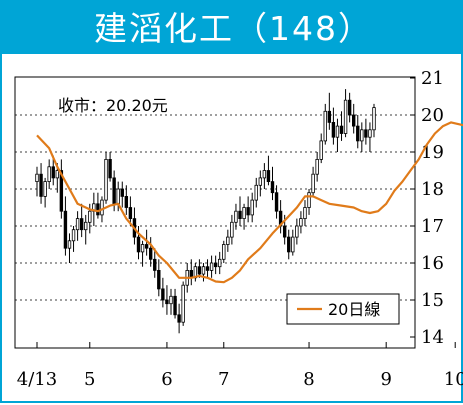 This screenshot has height=405, width=463. Describe the element at coordinates (240, 366) in the screenshot. I see `x-axis-ticks: 4/13 5 6 7 8 9 10` at that location.